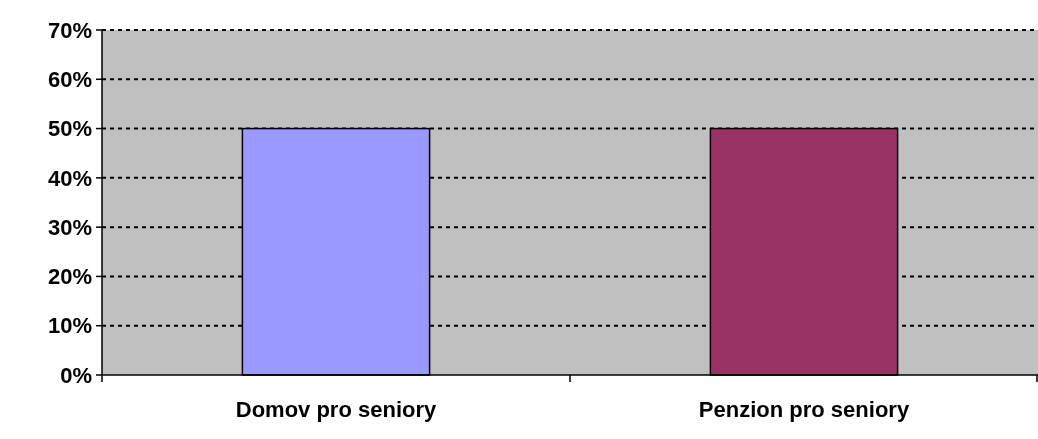 The width and height of the screenshot is (1038, 439). What do you see at coordinates (69, 227) in the screenshot?
I see `y-tick-label: 30%` at bounding box center [69, 227].